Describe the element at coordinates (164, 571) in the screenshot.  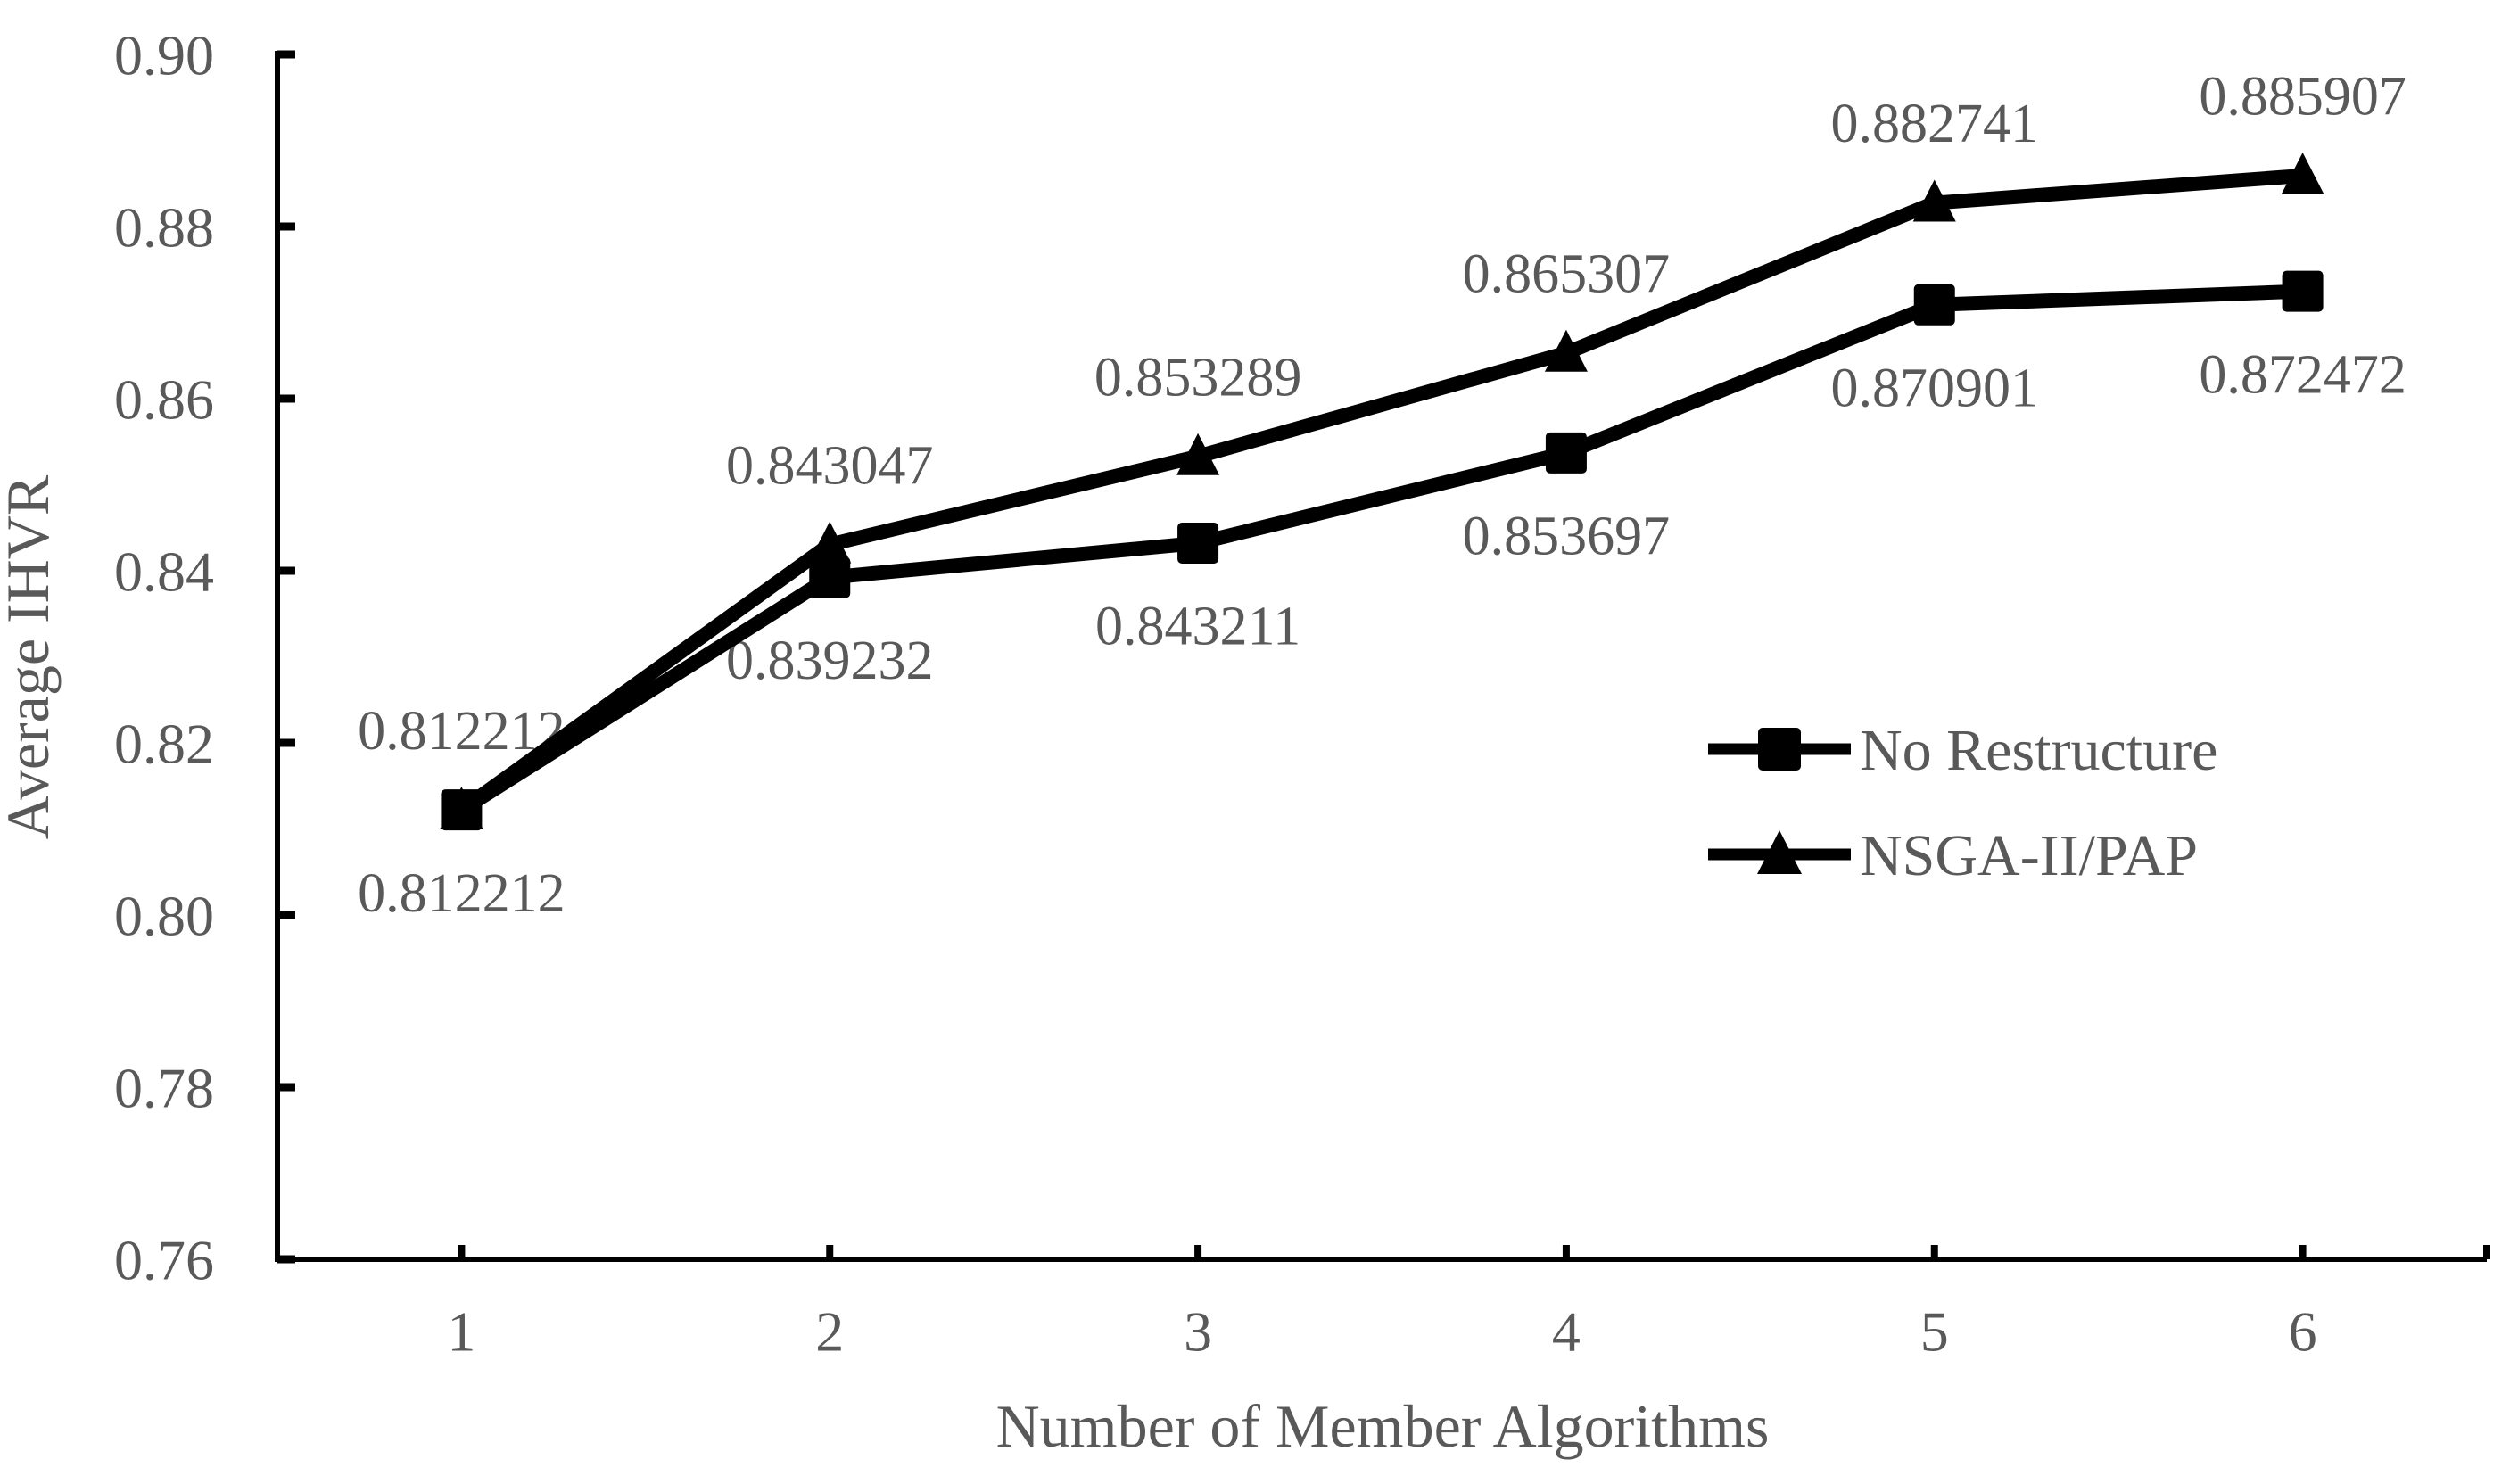
I see `y-tick-label: 0.84` at that location.